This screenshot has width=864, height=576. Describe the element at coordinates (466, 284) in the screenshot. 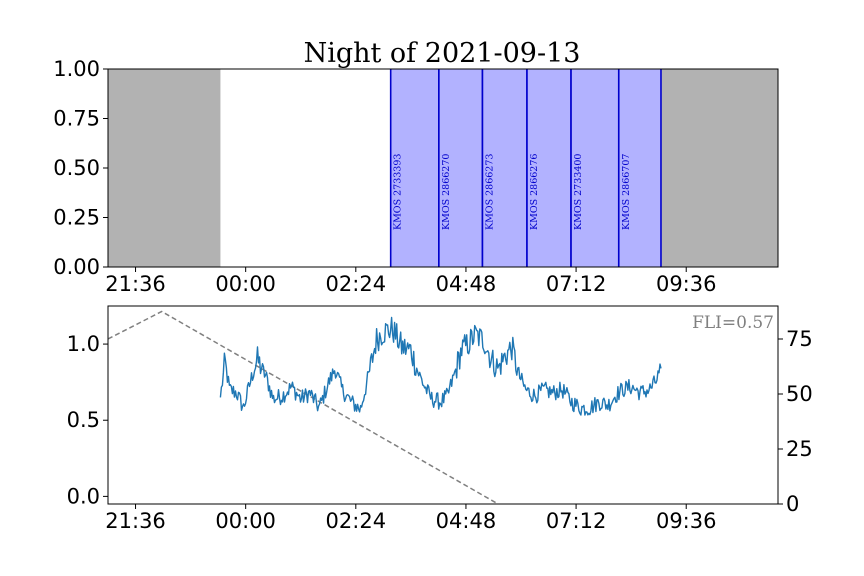

I see `timeline-x-tick-label-3: 04:48` at that location.